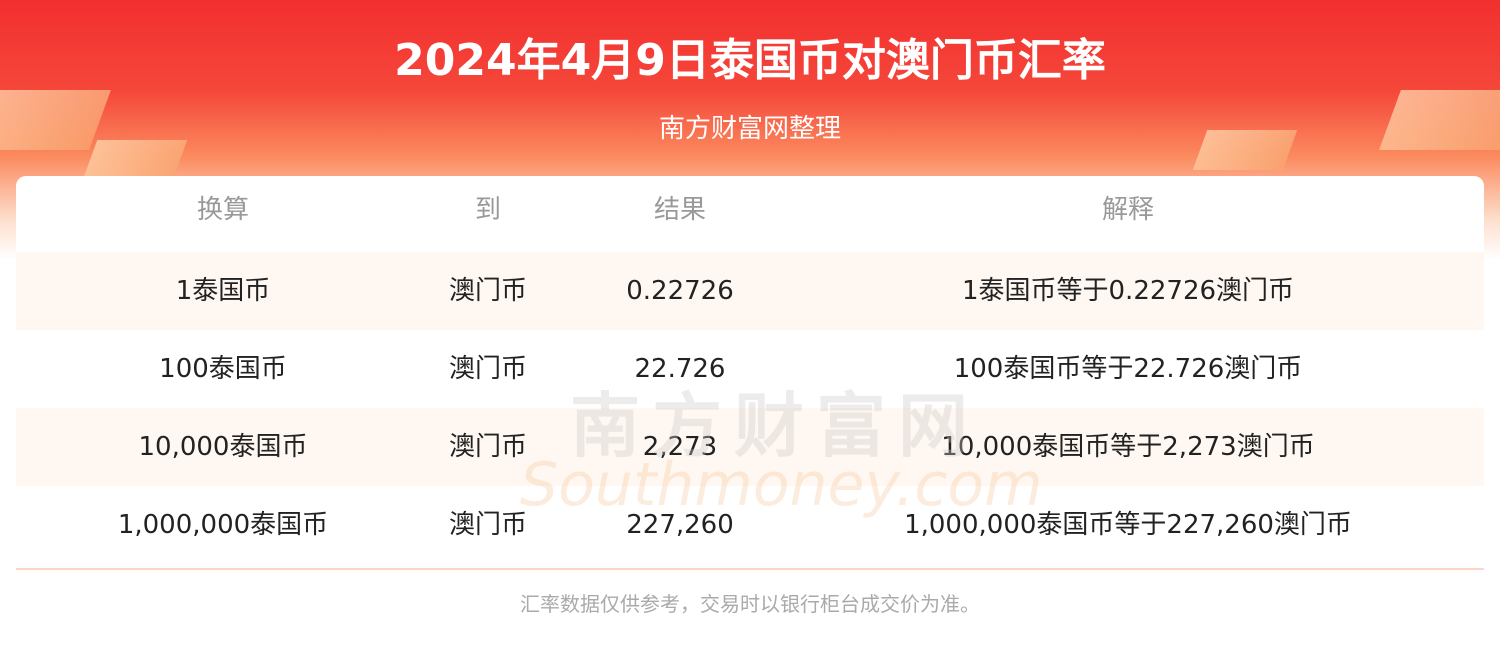 The width and height of the screenshot is (1500, 660). Describe the element at coordinates (750, 215) in the screenshot. I see `header-row: 换算 到 结果 解释` at that location.